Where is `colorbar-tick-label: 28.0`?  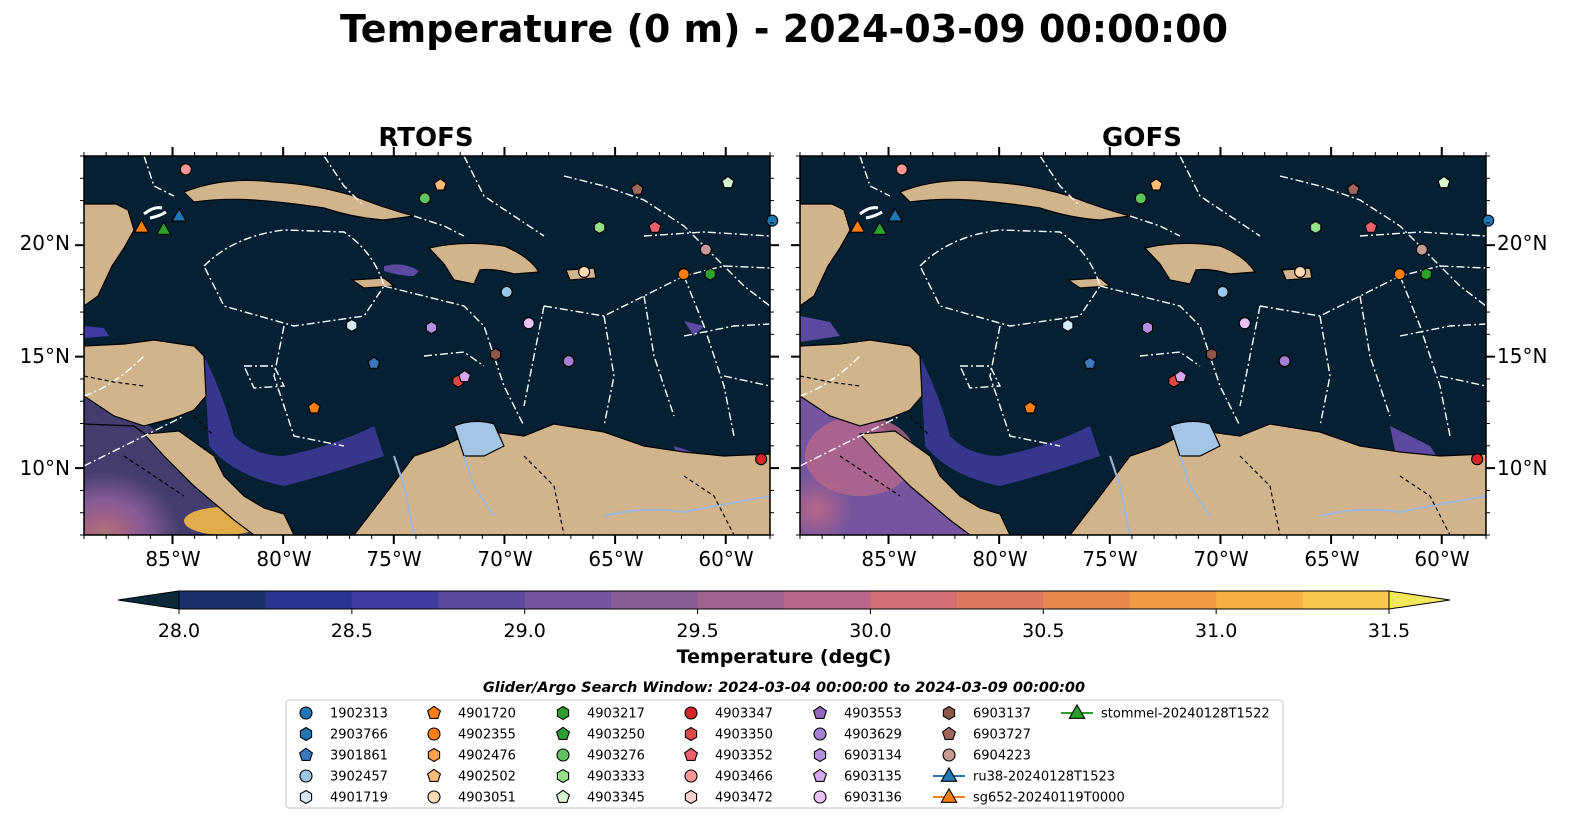 colorbar-tick-label: 28.0 is located at coordinates (179, 631).